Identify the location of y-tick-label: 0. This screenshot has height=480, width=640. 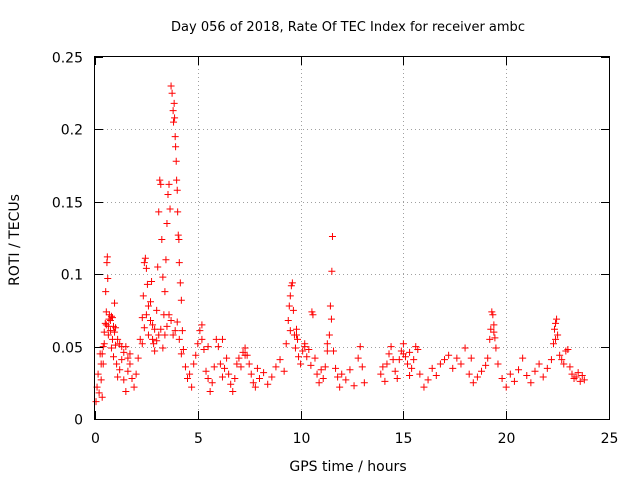
(78, 421).